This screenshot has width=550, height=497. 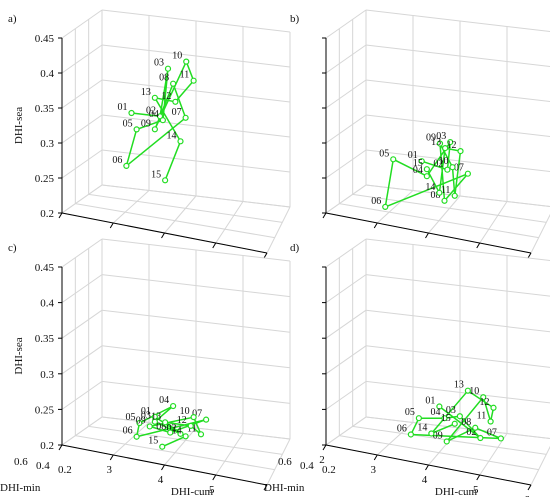 I want to click on data-point-label: 09, so click(x=146, y=123).